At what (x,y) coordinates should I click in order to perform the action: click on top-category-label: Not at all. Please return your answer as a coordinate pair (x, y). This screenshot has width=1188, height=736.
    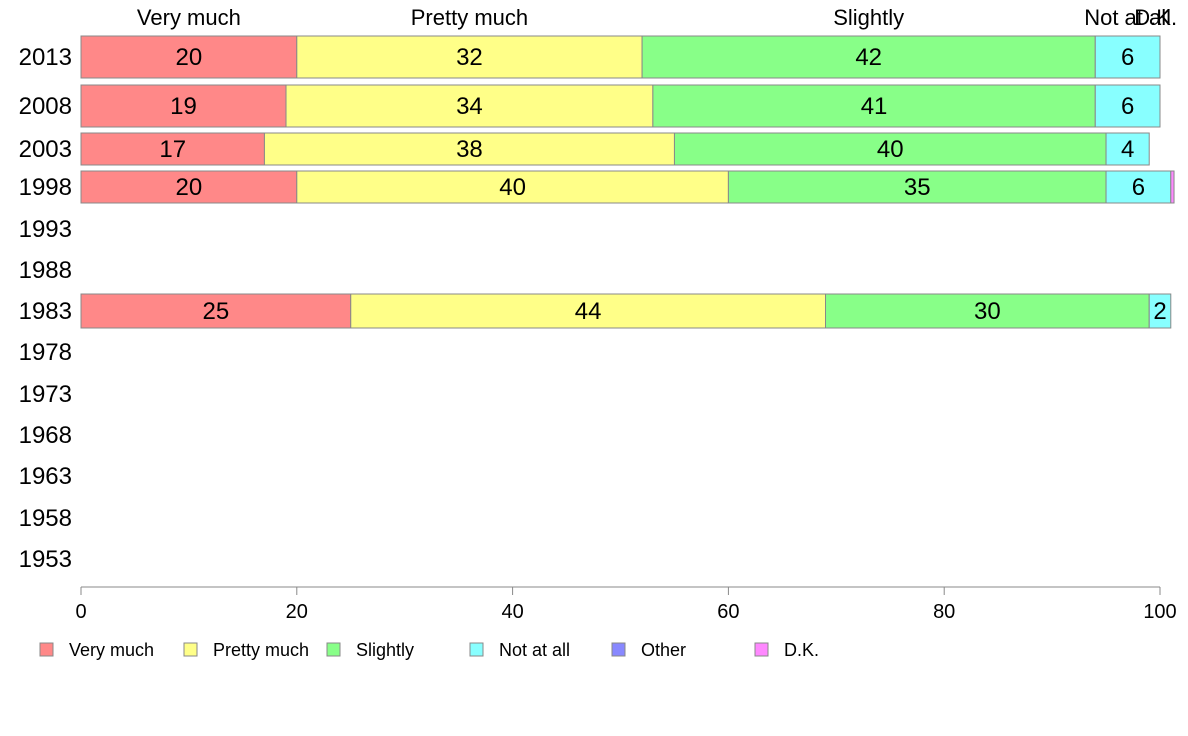
    Looking at the image, I should click on (1127, 17).